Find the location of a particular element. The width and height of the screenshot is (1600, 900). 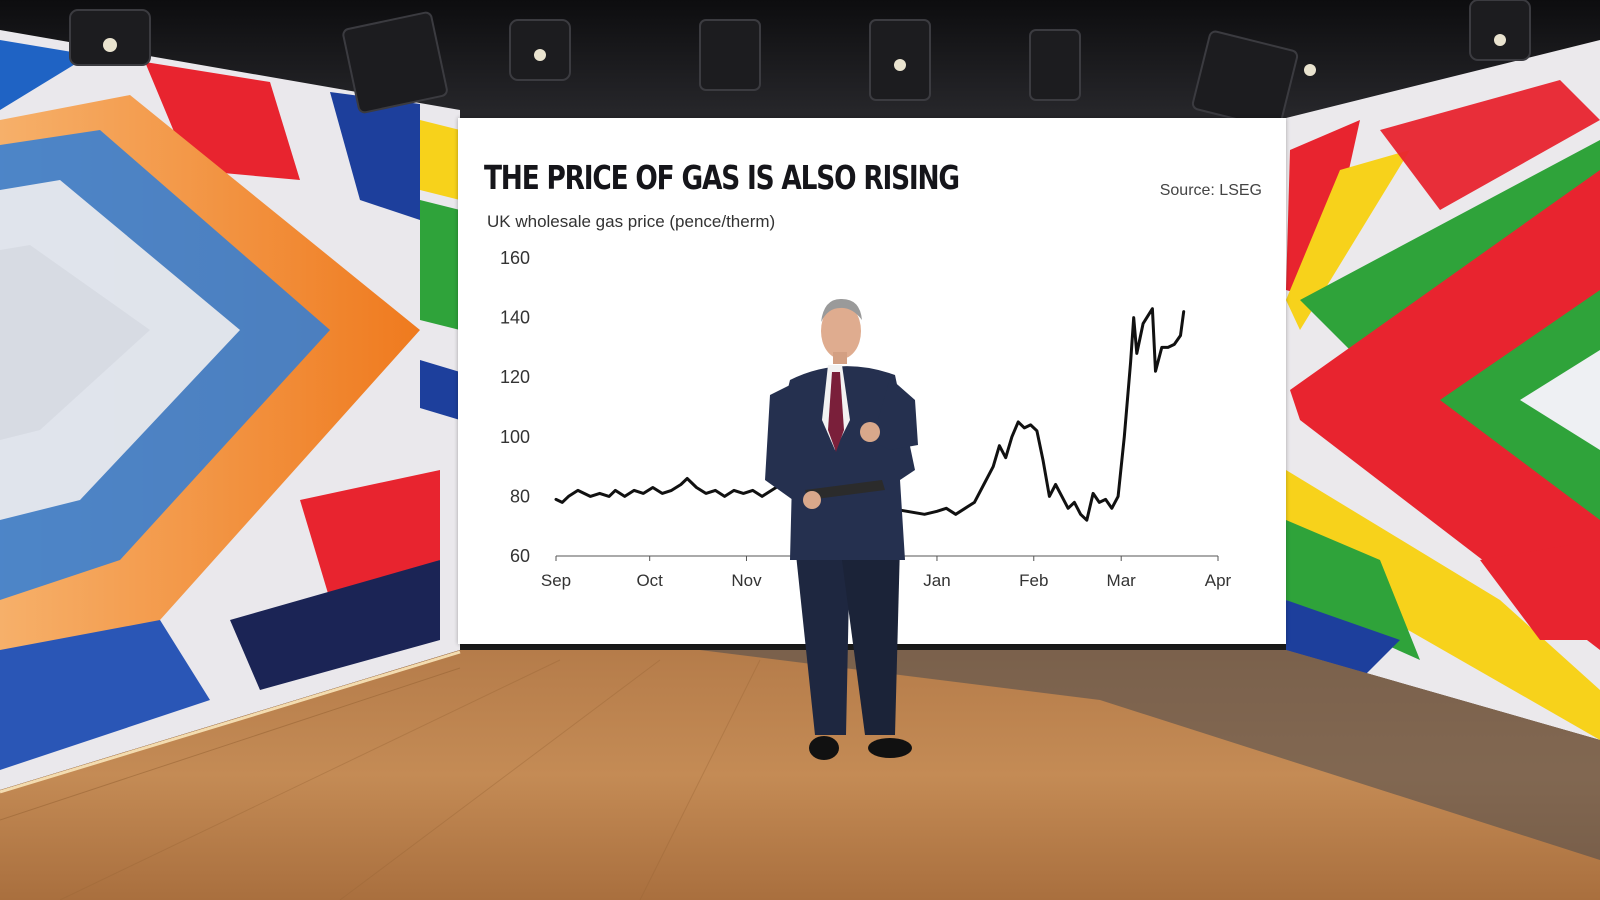

y-tick-label: 140 is located at coordinates (515, 318).